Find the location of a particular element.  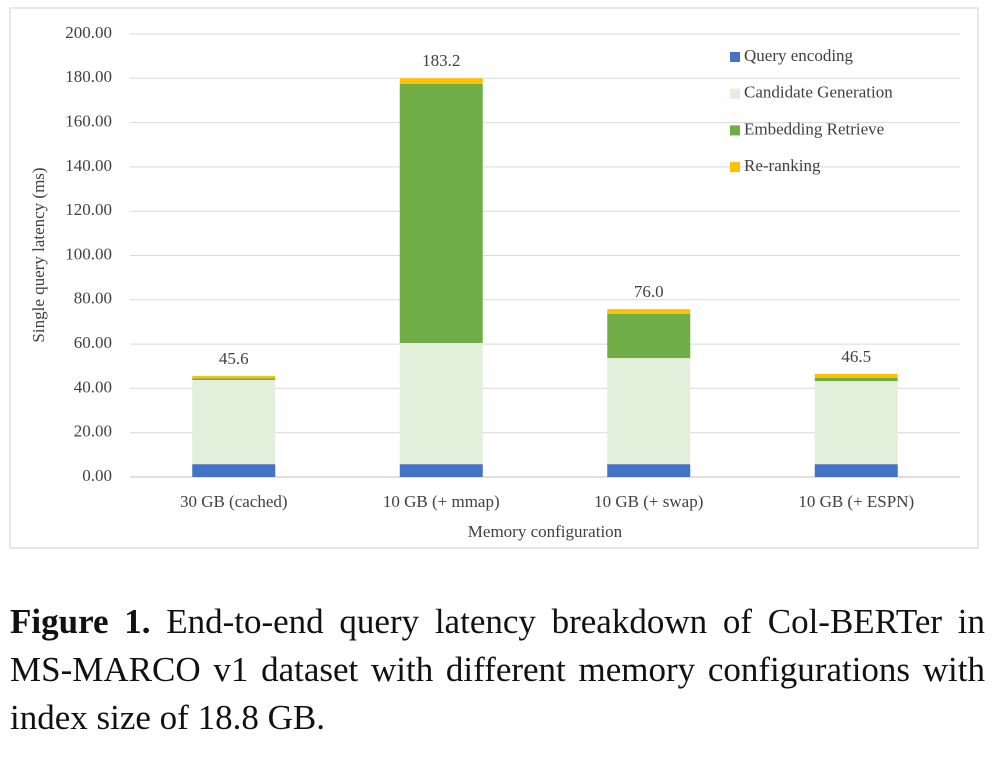

total-label: 46.5 is located at coordinates (856, 356).